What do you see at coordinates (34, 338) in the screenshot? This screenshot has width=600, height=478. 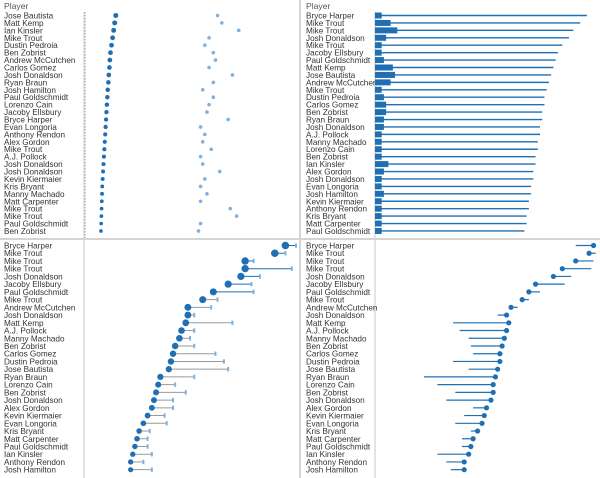 I see `row-label: Manny Machado` at bounding box center [34, 338].